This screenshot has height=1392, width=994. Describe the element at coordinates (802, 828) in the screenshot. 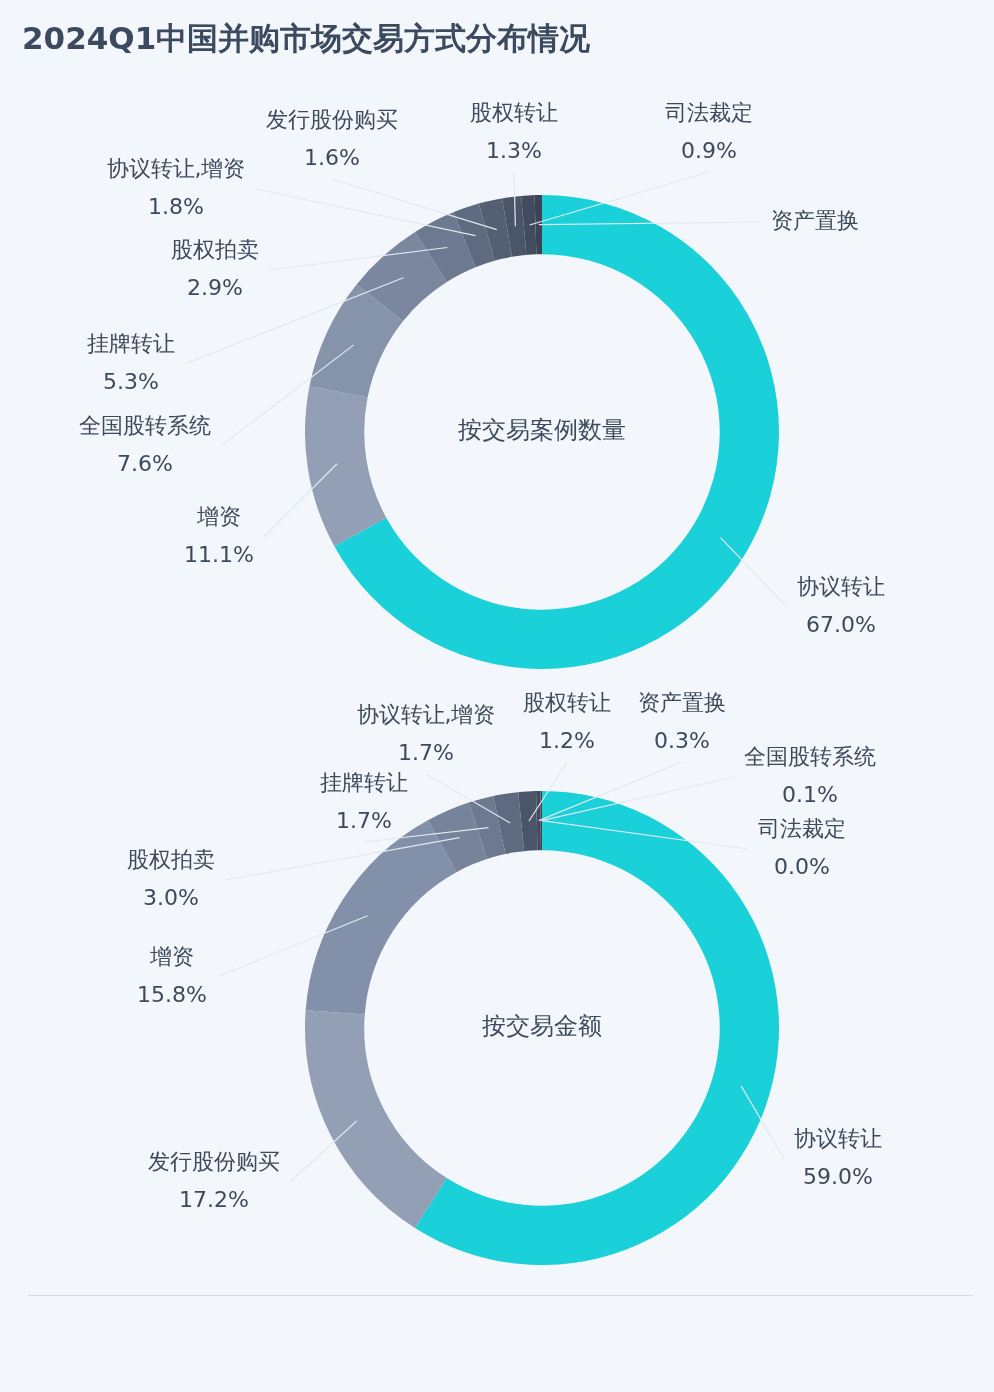

I see `category-label: 司法裁定` at that location.